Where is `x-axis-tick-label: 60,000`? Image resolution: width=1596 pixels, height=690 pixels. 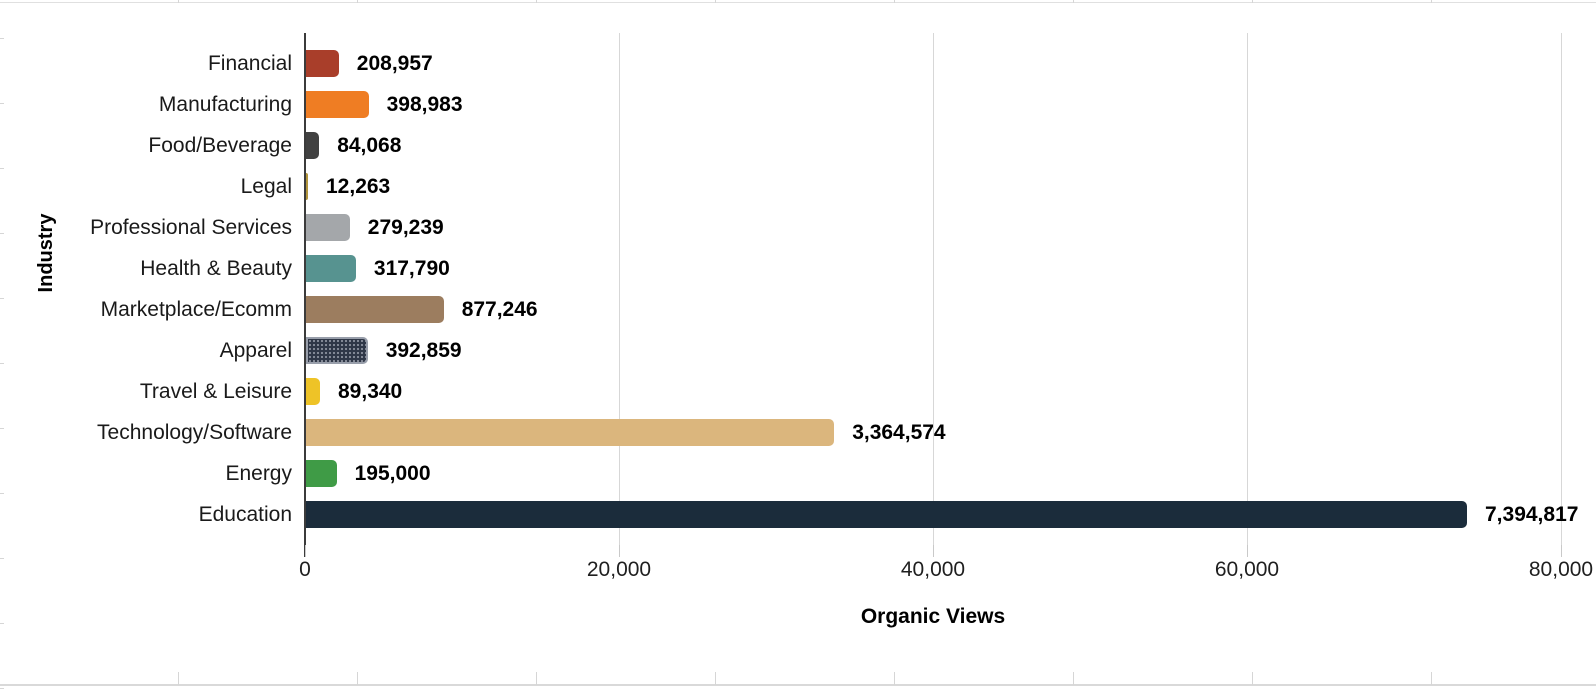
x-axis-tick-label: 60,000 is located at coordinates (1247, 569).